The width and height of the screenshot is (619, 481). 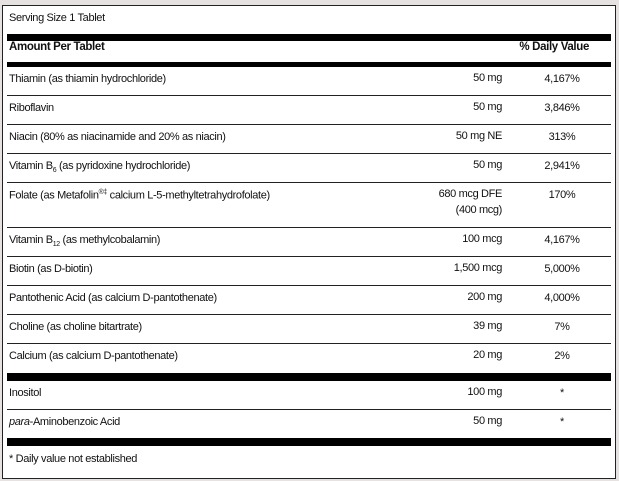 What do you see at coordinates (562, 108) in the screenshot?
I see `nutrient-dv: 3,846%` at bounding box center [562, 108].